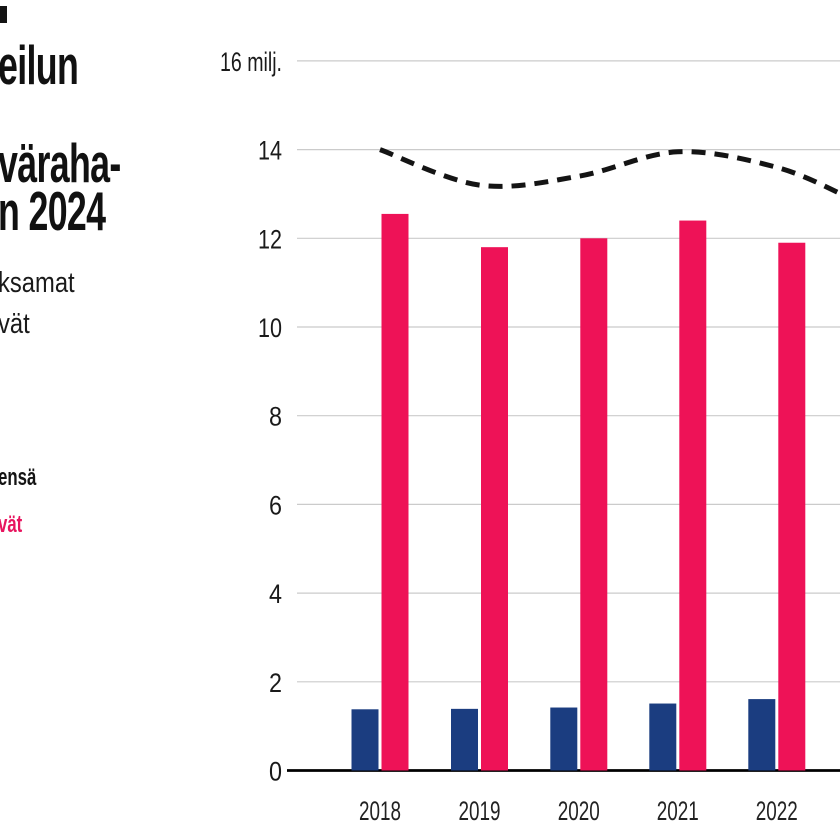  What do you see at coordinates (594, 504) in the screenshot?
I see `bar-pink-2020` at bounding box center [594, 504].